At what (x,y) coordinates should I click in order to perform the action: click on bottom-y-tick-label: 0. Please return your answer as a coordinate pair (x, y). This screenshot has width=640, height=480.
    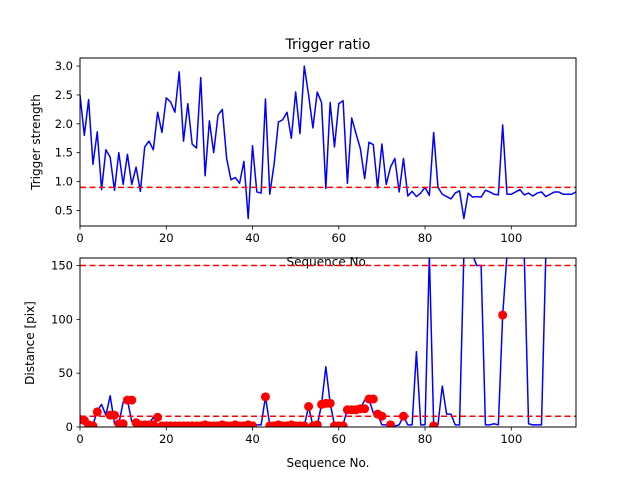
    Looking at the image, I should click on (69, 427).